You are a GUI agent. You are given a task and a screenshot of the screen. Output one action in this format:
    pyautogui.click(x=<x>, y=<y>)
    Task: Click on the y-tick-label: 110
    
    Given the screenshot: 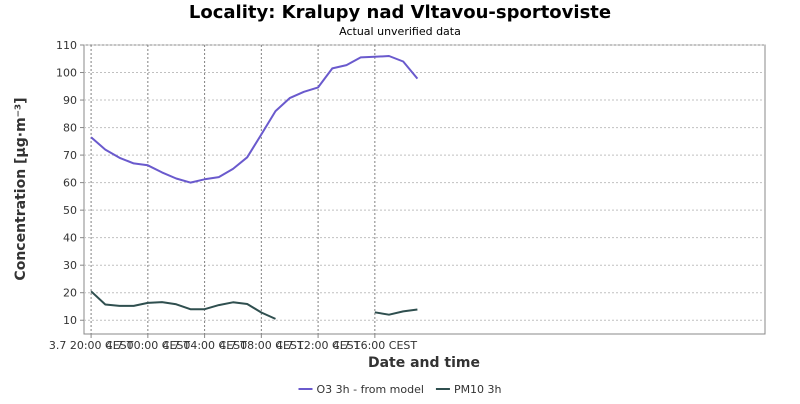 What is the action you would take?
    pyautogui.click(x=66, y=45)
    